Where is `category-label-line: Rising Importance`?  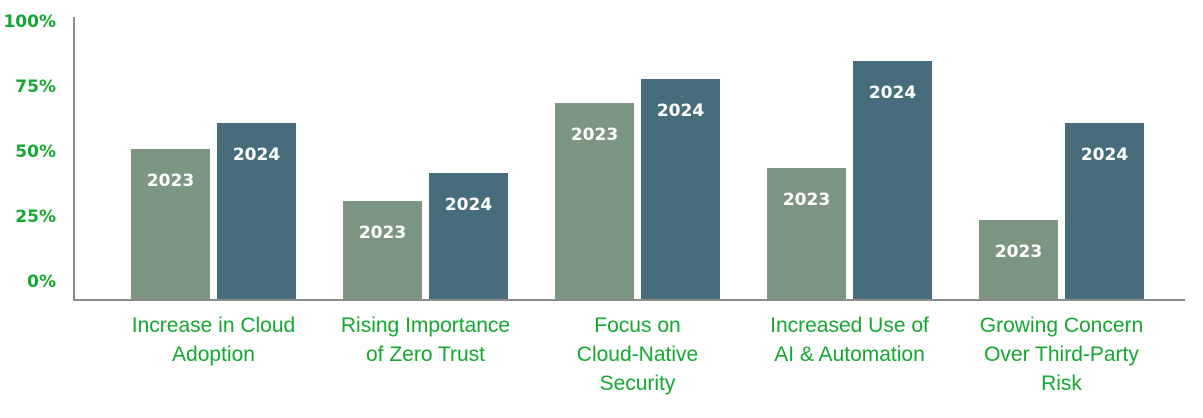
category-label-line: Rising Importance is located at coordinates (425, 325).